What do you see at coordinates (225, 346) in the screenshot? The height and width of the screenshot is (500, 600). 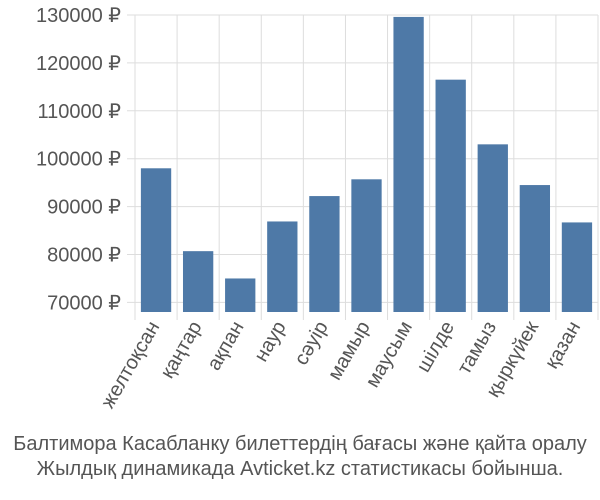 I see `x-tick-label: ақпан` at bounding box center [225, 346].